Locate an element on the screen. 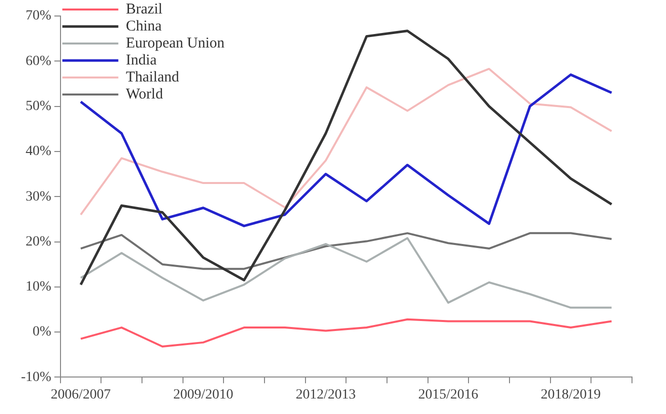  x-tick-label: 2018/2019 is located at coordinates (570, 394).